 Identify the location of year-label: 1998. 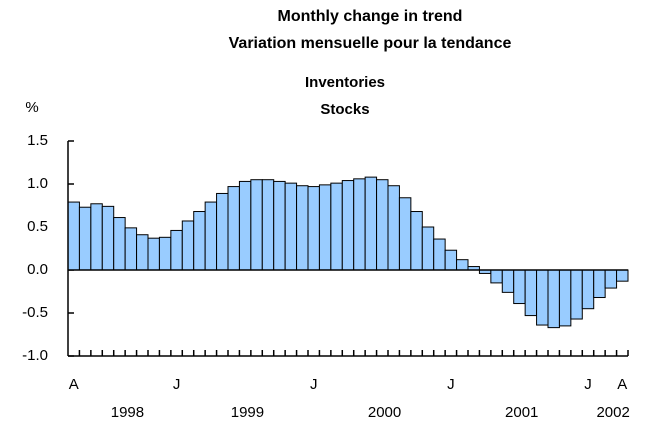
(127, 412).